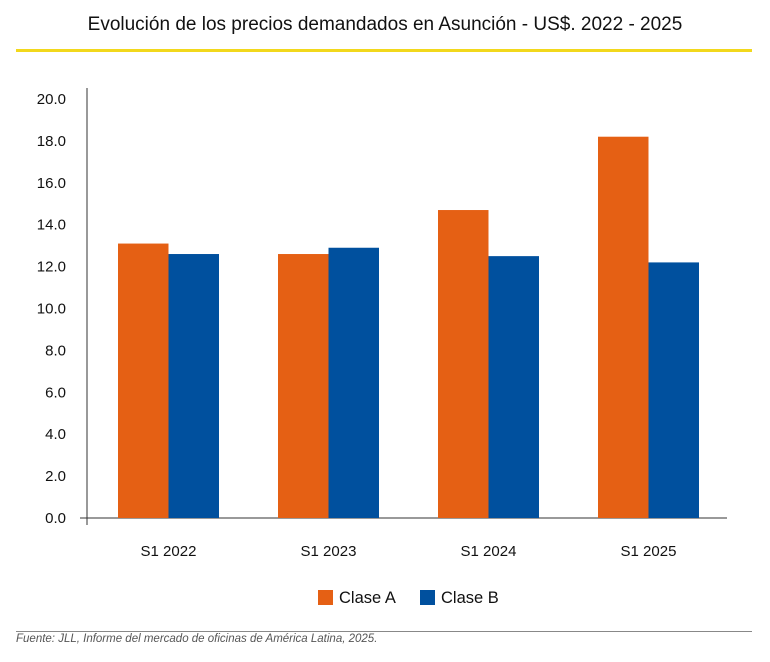 Image resolution: width=770 pixels, height=662 pixels. What do you see at coordinates (55, 434) in the screenshot?
I see `y-tick-label: 4.0` at bounding box center [55, 434].